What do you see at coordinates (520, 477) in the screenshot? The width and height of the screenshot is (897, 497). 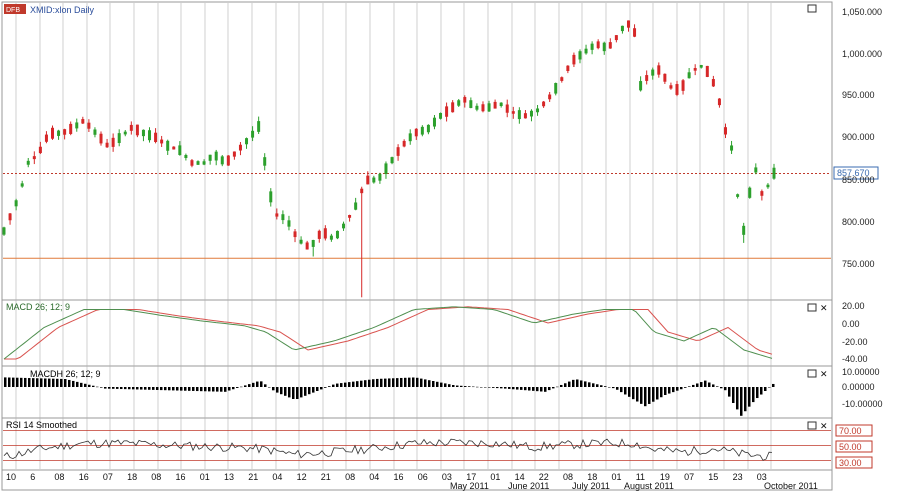 I see `x-tick-day: 14` at bounding box center [520, 477].